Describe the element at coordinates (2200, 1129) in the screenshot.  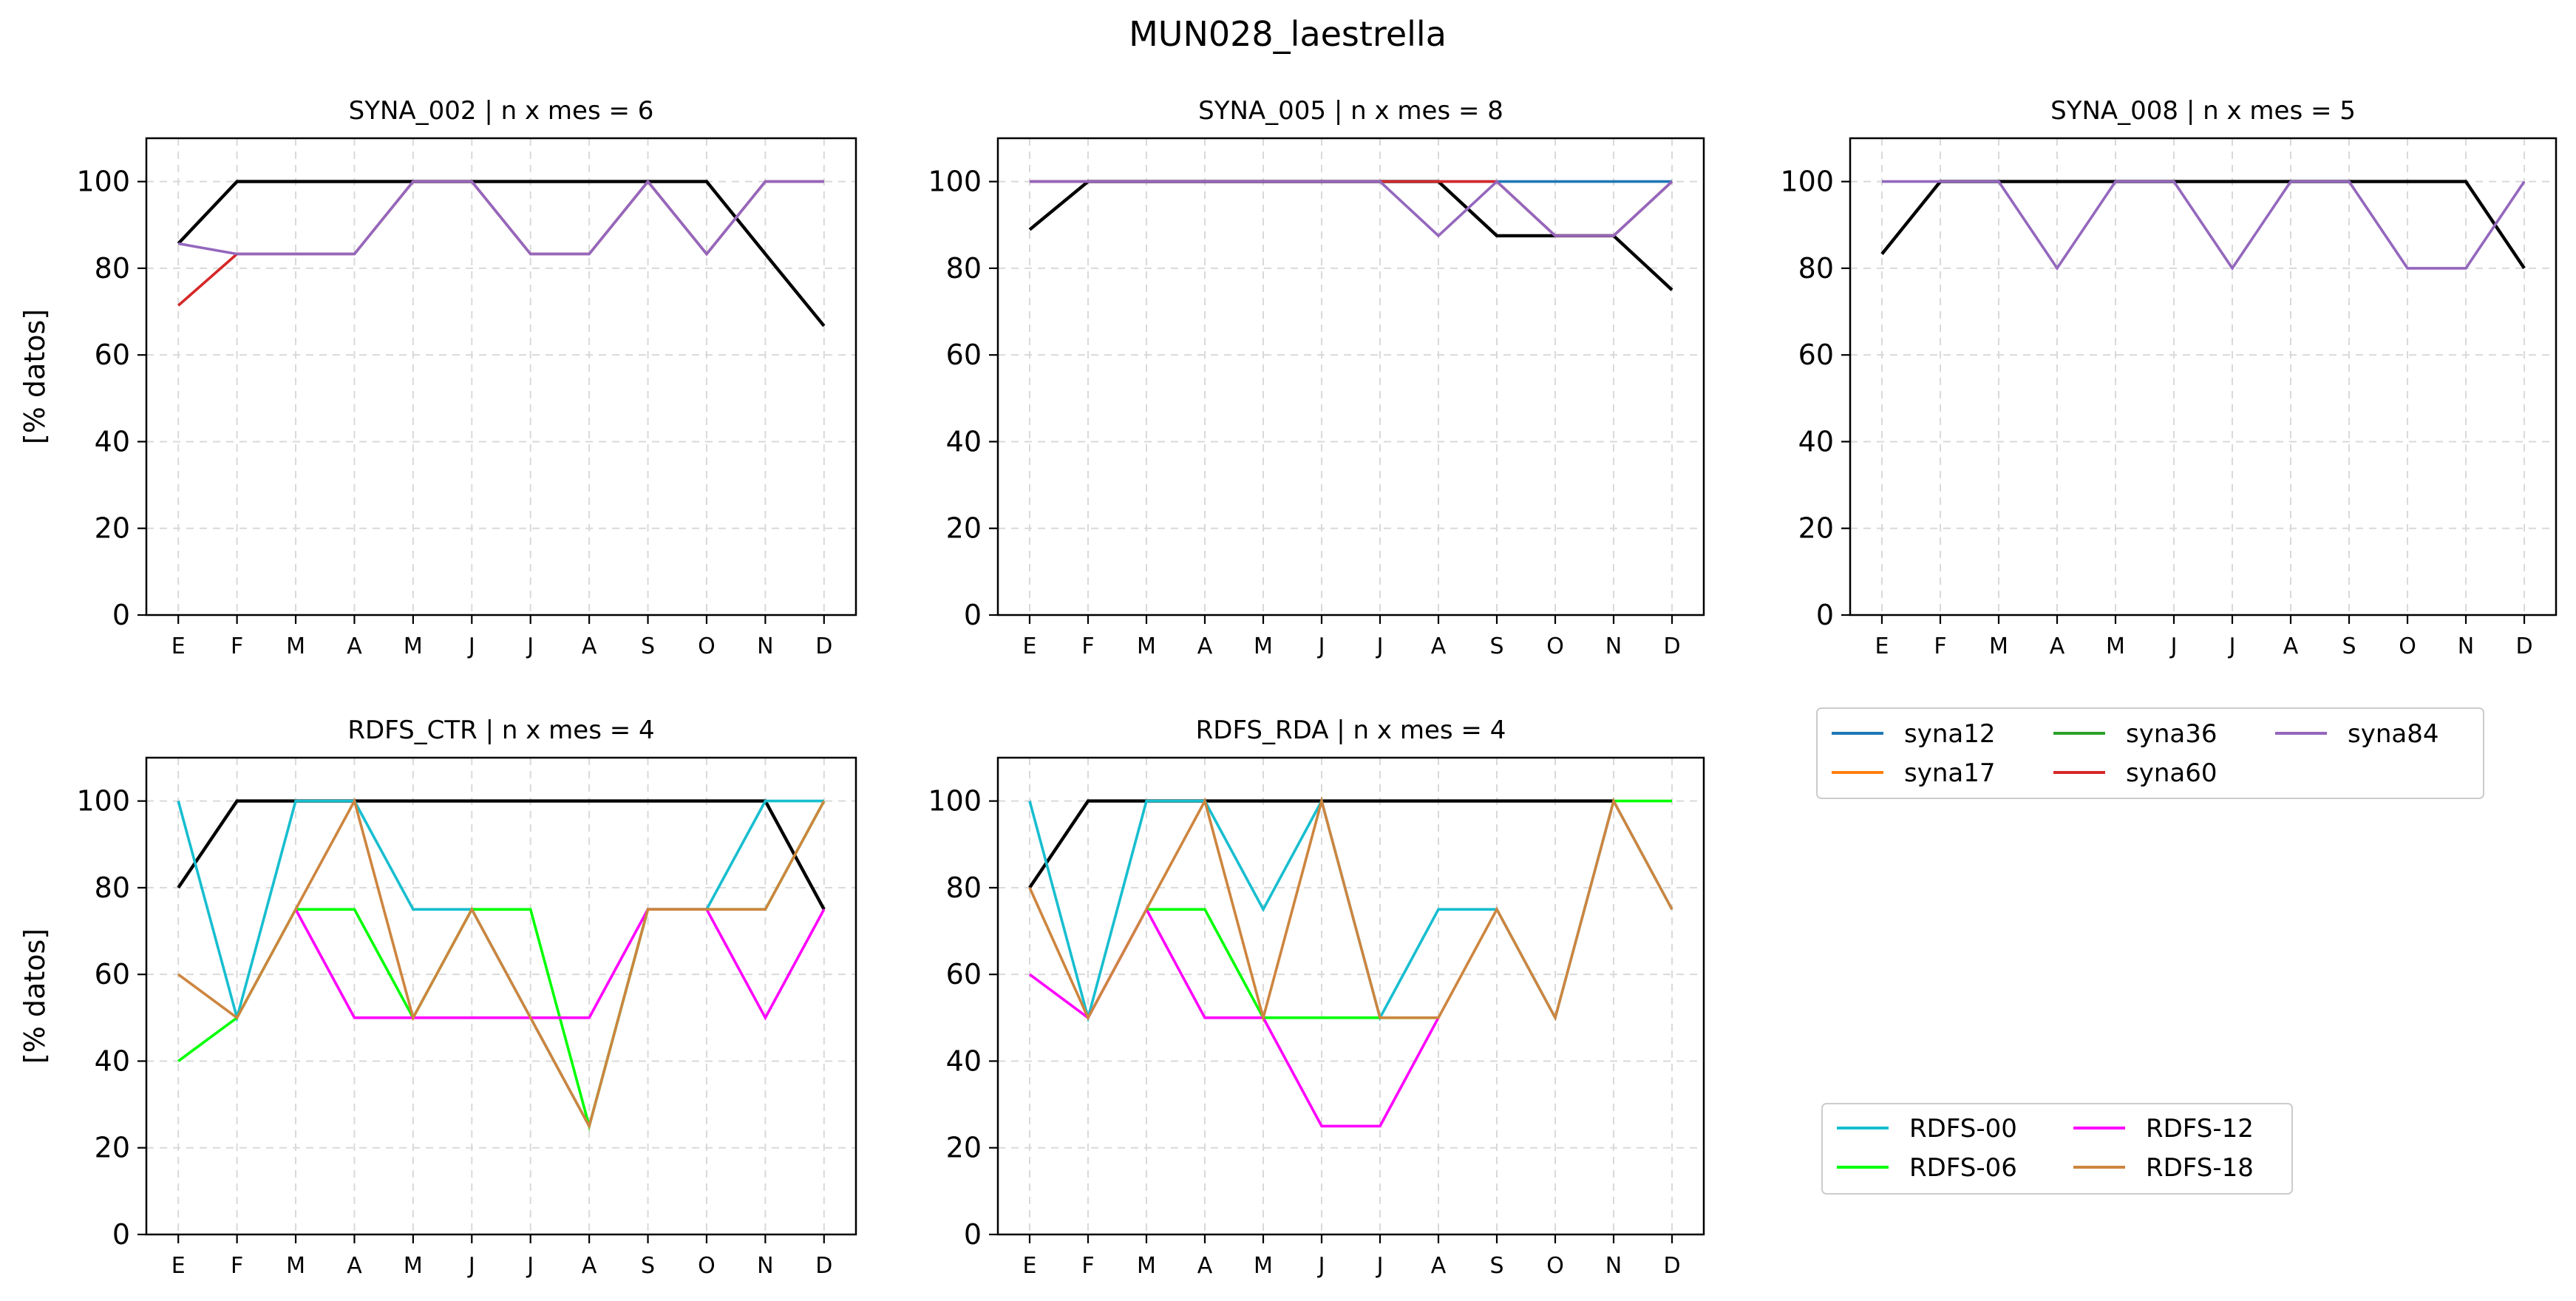
I see `legend-label-rdfs-12: RDFS-12` at that location.